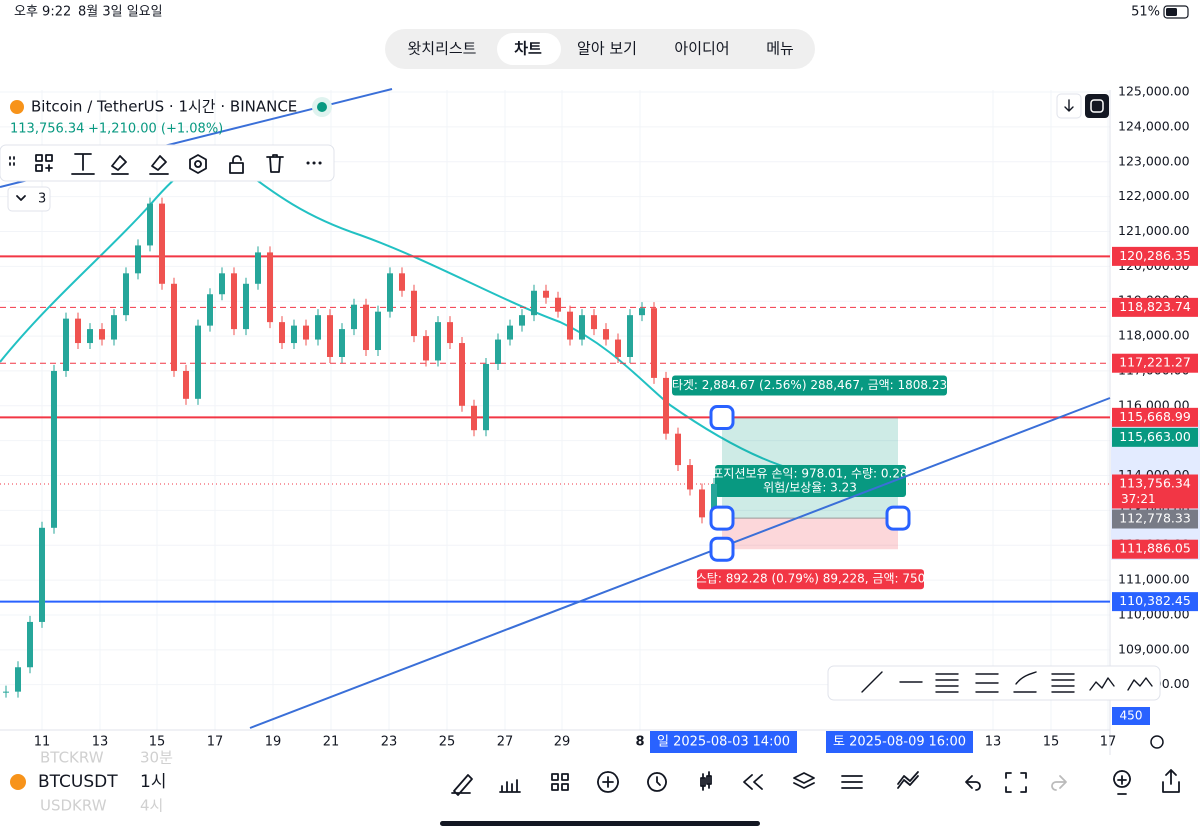 This screenshot has width=1200, height=834. I want to click on template-tool, so click(44, 163).